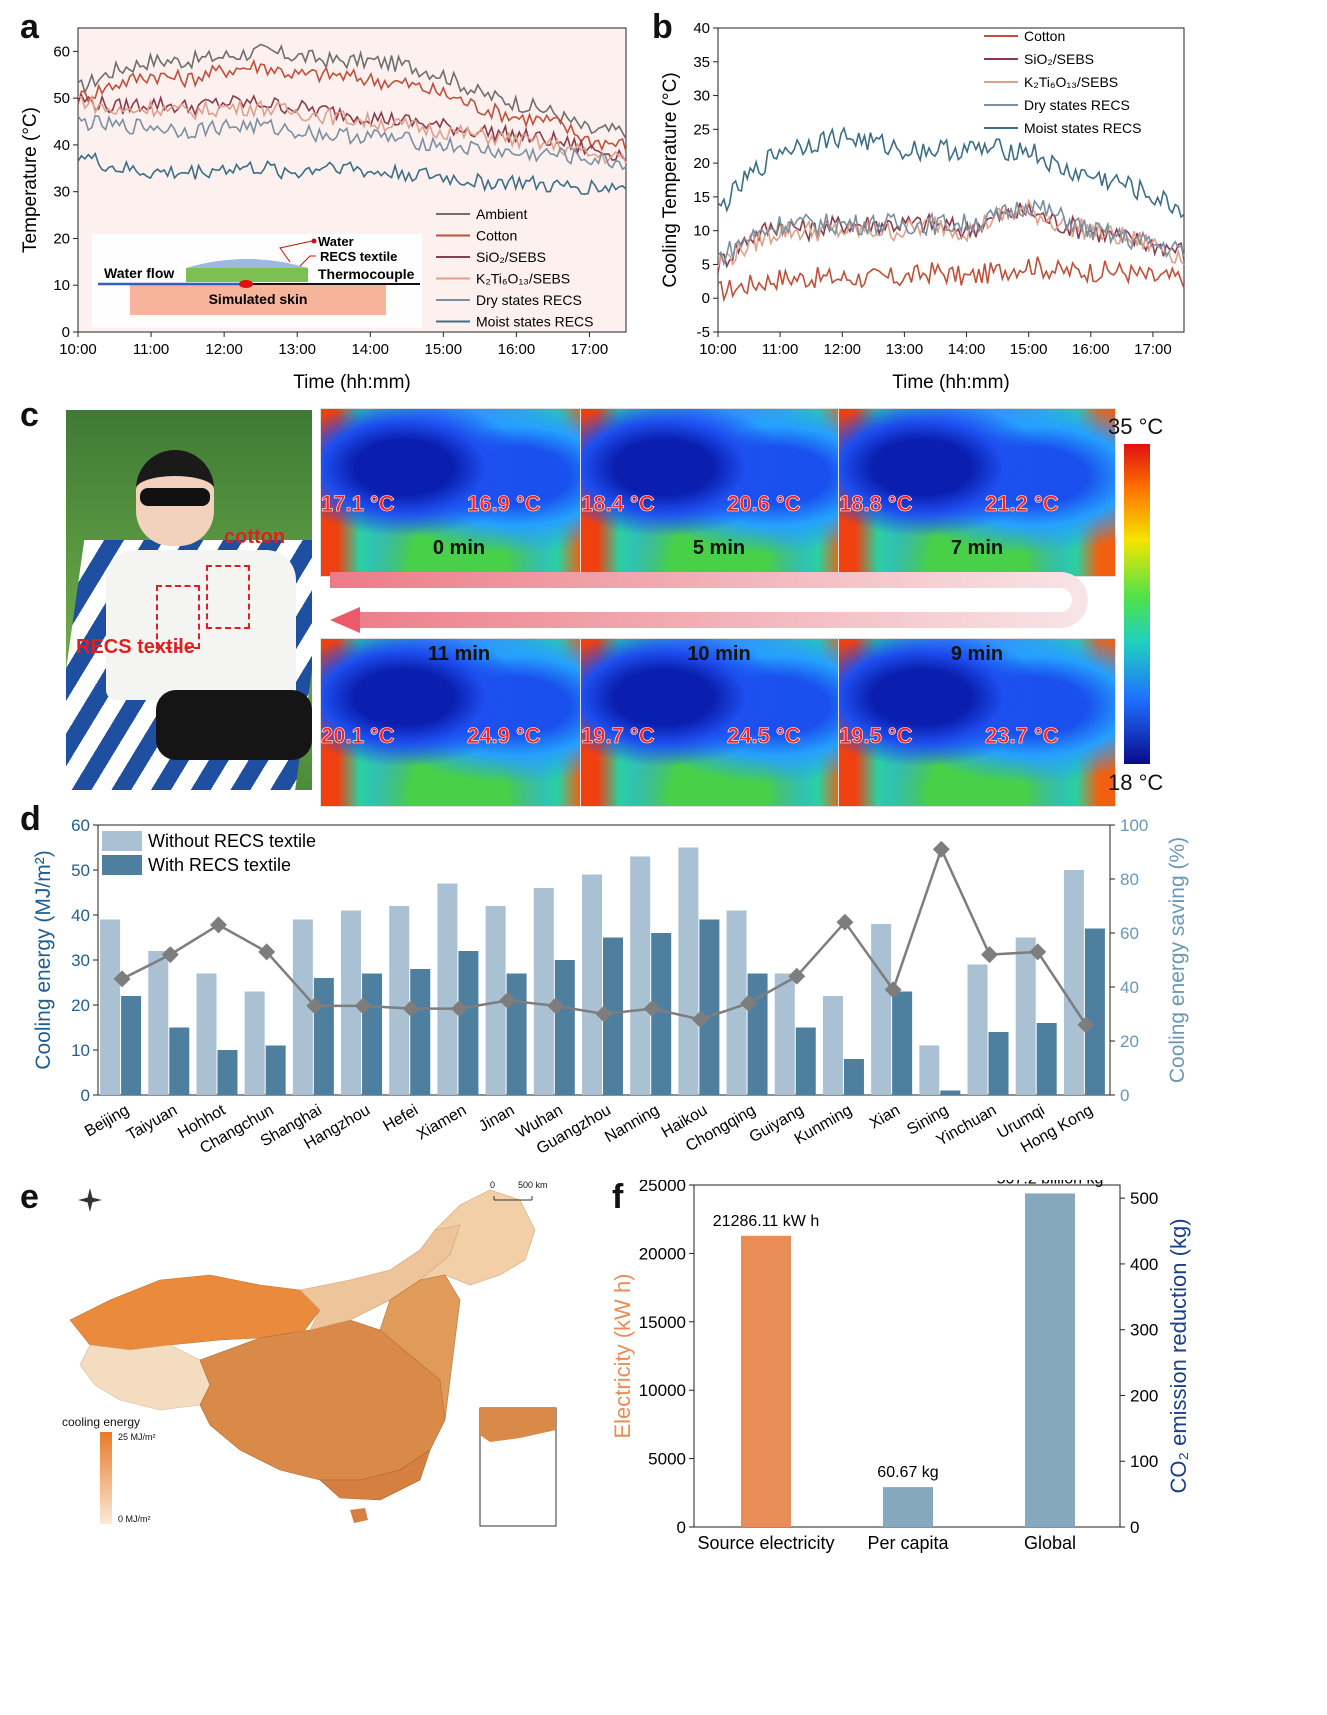  What do you see at coordinates (764, 504) in the screenshot?
I see `thermal-temp-right: 20.6 °C` at bounding box center [764, 504].